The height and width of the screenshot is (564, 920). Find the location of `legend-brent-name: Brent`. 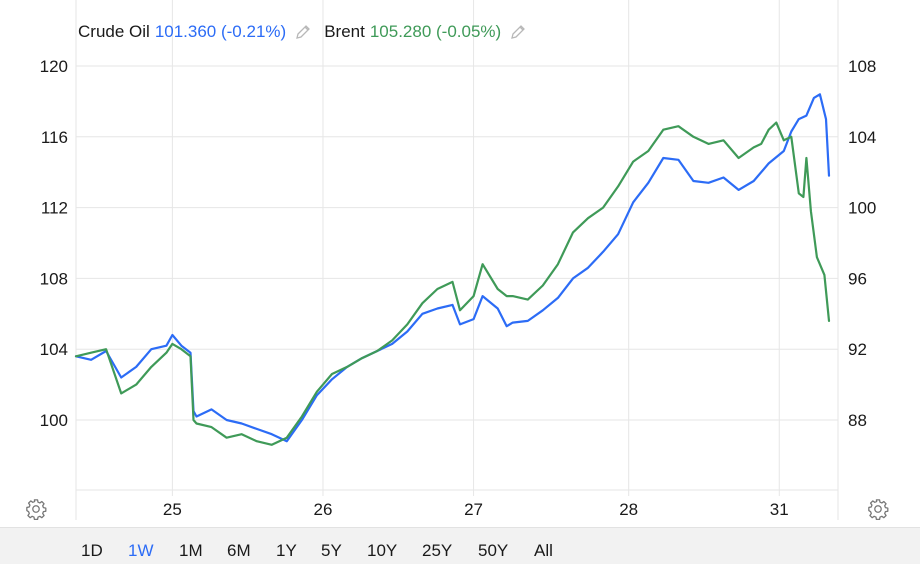

legend-brent-name: Brent is located at coordinates (344, 31).